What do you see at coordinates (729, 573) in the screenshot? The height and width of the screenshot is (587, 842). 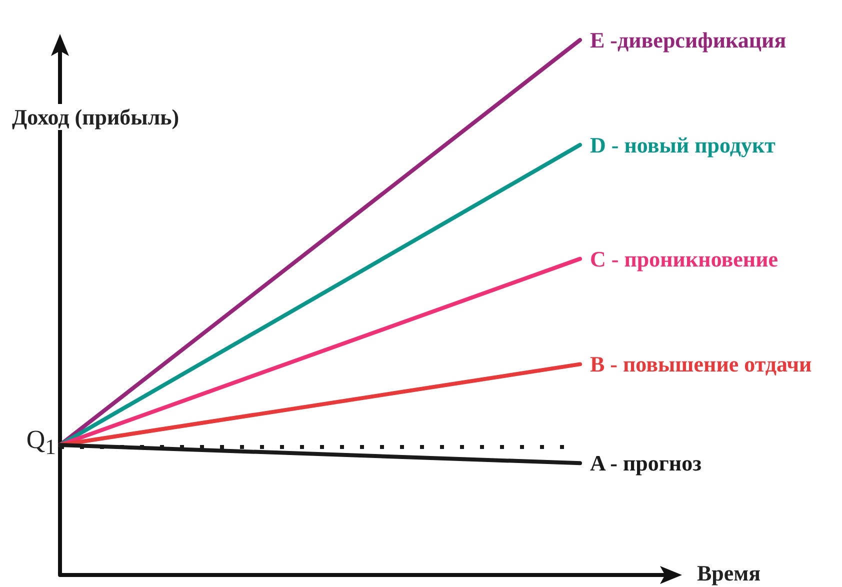 I see `x-axis-title: Время` at bounding box center [729, 573].